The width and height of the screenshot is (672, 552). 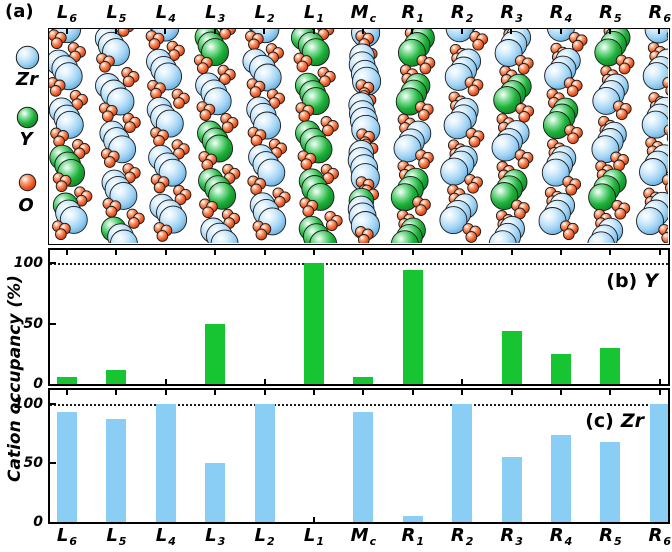 I want to click on bar-Zr-Mc, so click(x=363, y=467).